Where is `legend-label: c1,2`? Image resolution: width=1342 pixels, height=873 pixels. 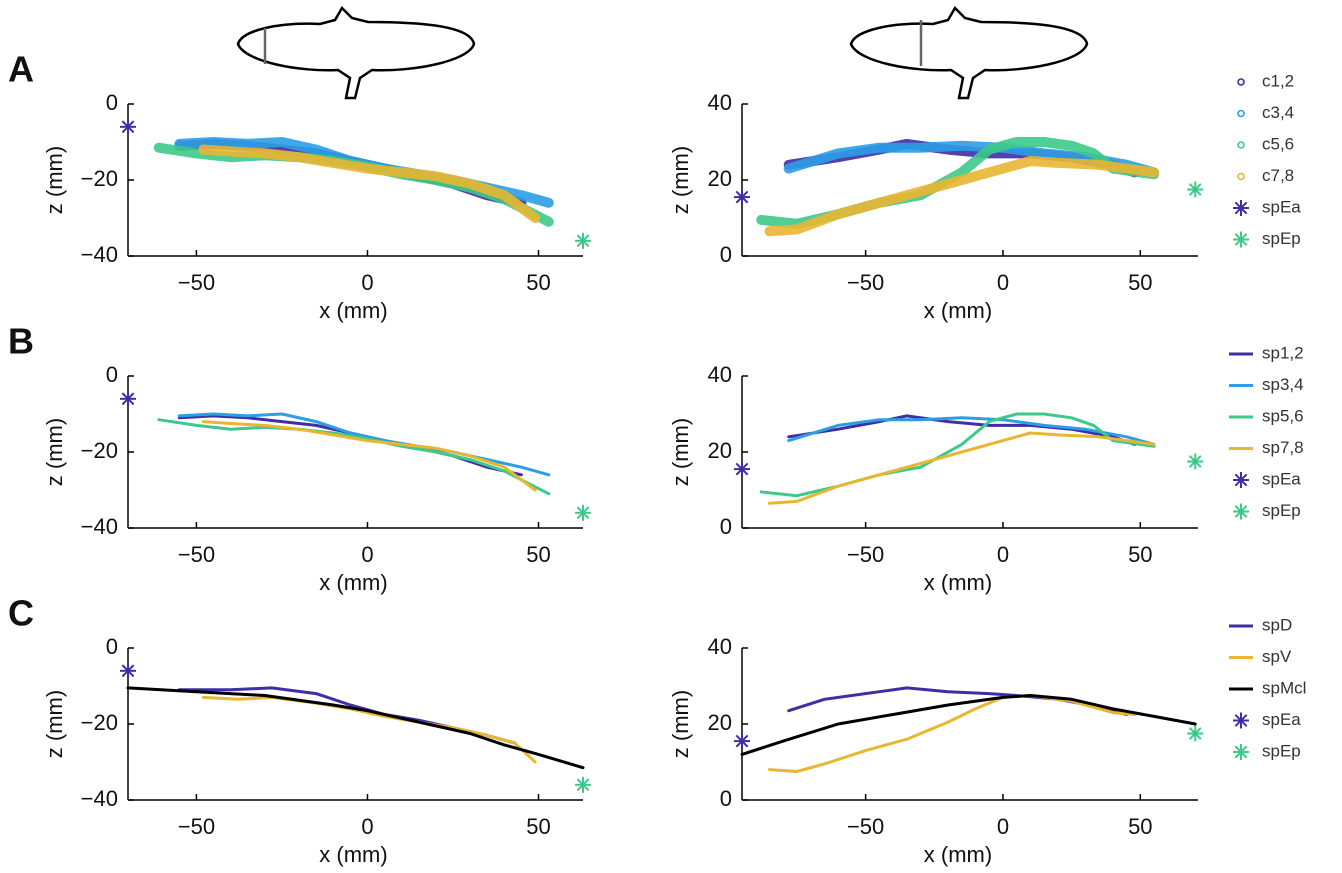
legend-label: c1,2 is located at coordinates (1278, 80).